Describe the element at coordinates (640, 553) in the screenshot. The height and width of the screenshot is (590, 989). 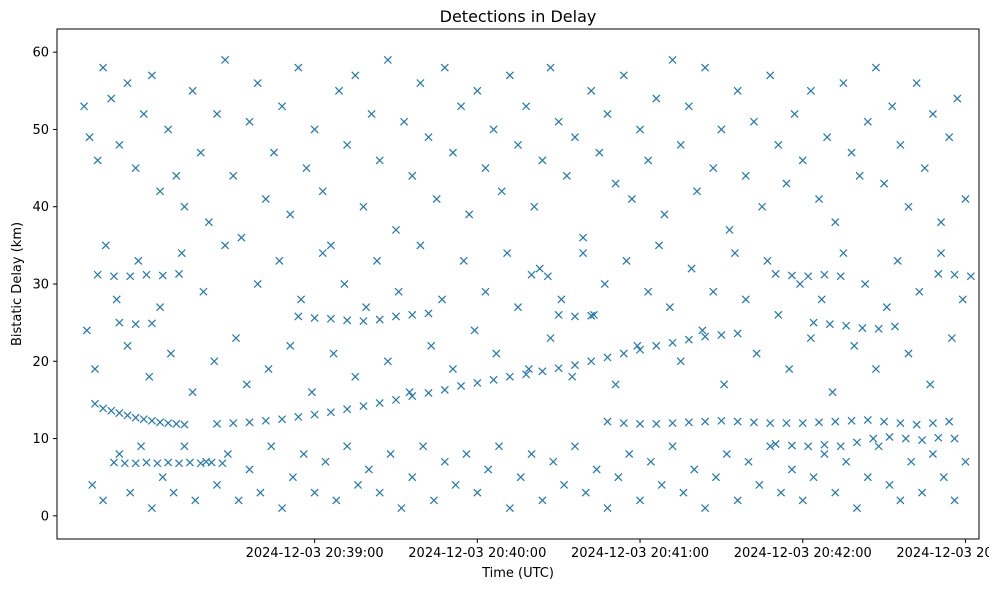
I see `x-tick-label: 2024-12-03 20:41:00` at that location.